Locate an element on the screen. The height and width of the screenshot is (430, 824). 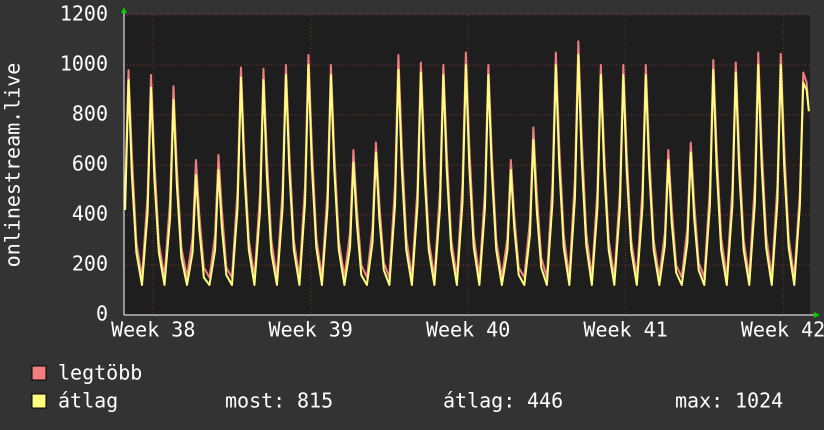
y-arrow is located at coordinates (124, 10).